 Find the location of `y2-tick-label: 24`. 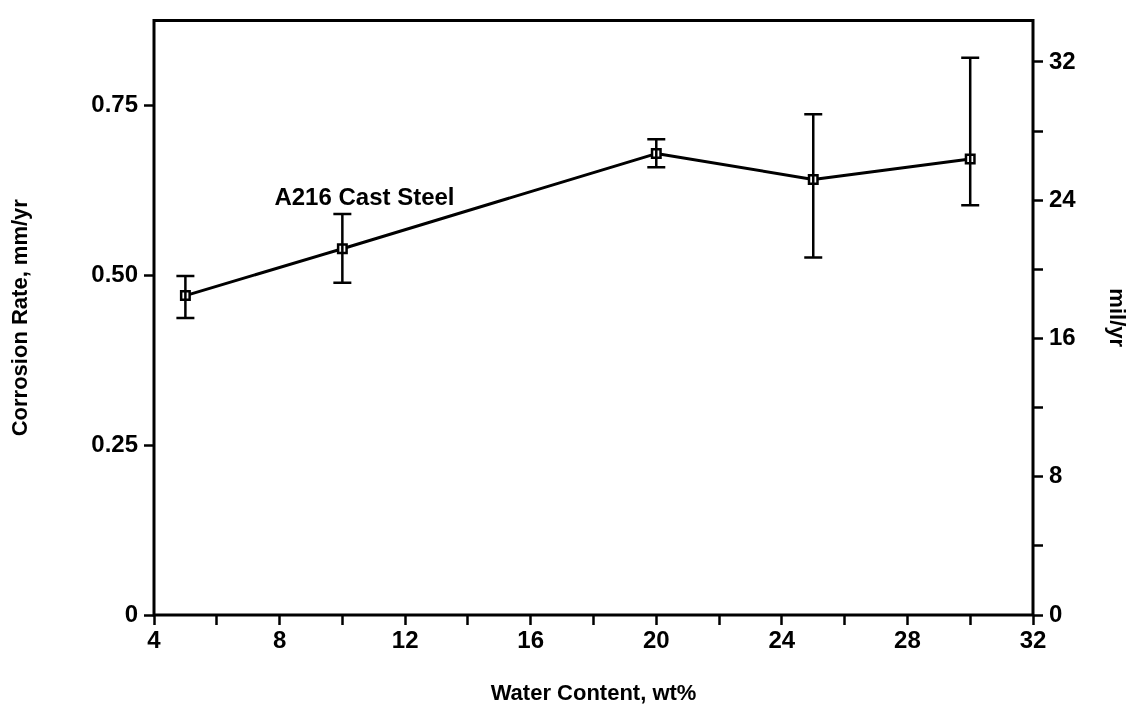

y2-tick-label: 24 is located at coordinates (1063, 198).